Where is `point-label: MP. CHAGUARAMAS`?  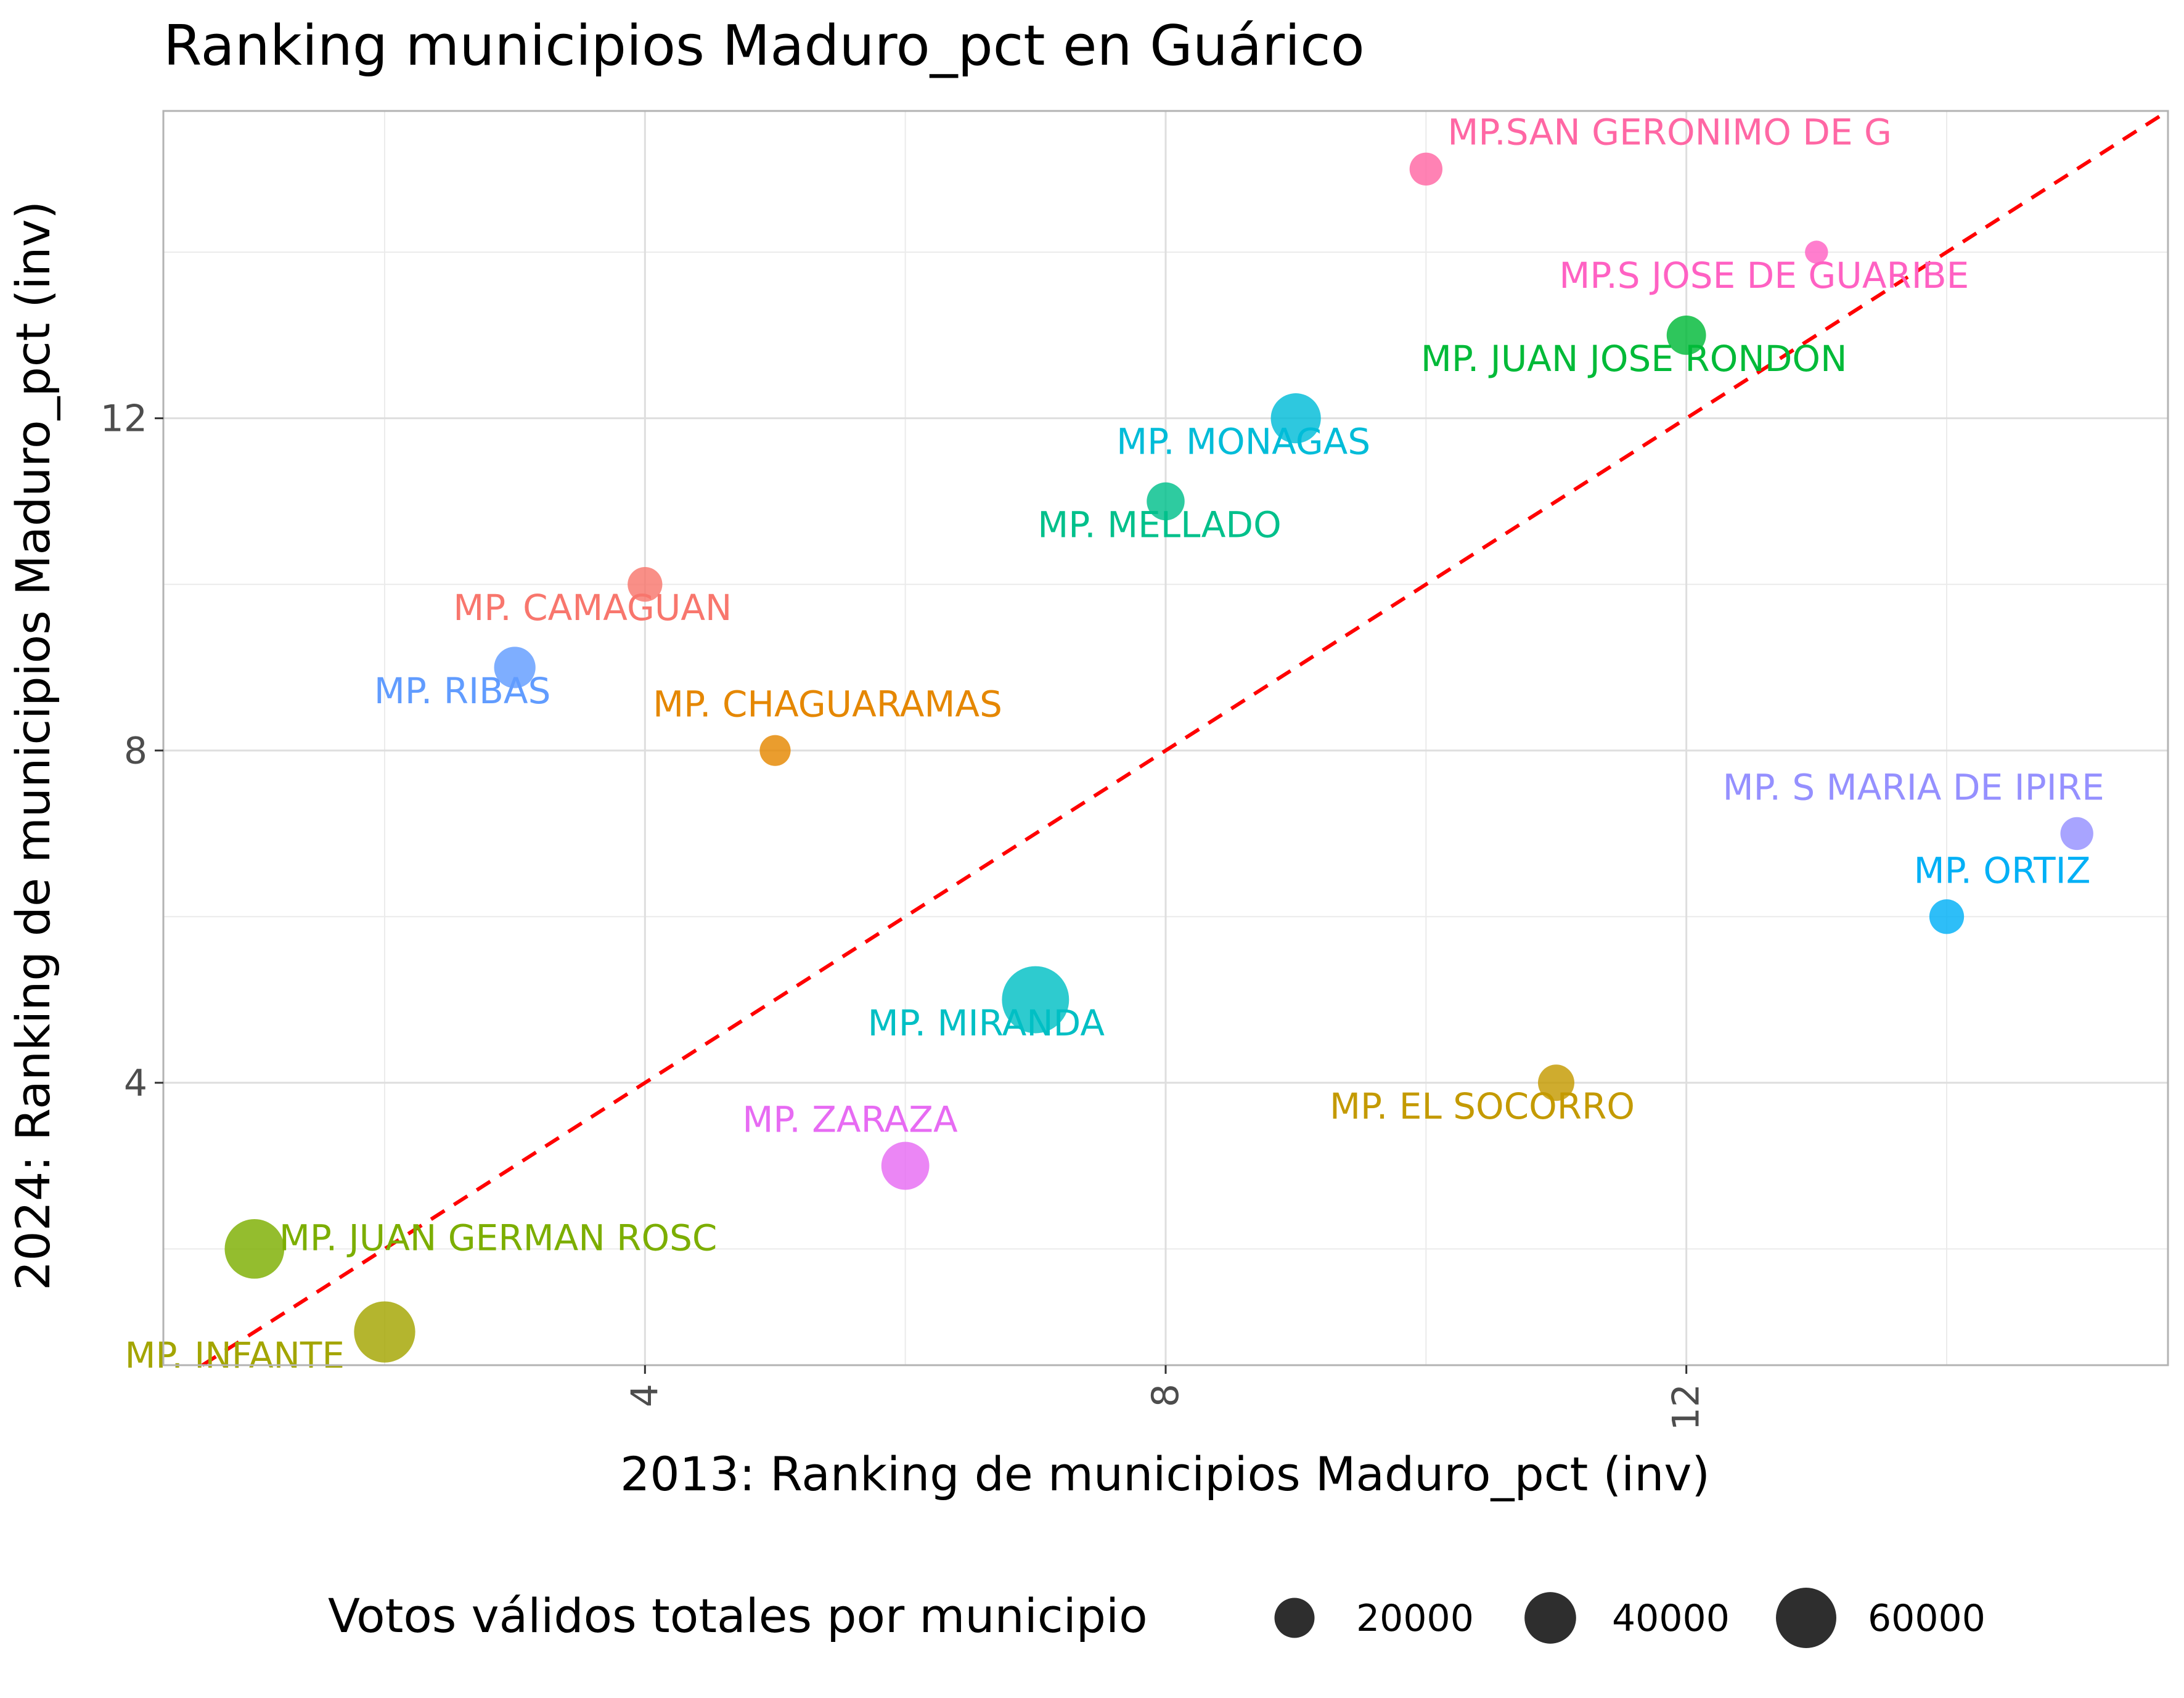 point-label: MP. CHAGUARAMAS is located at coordinates (828, 704).